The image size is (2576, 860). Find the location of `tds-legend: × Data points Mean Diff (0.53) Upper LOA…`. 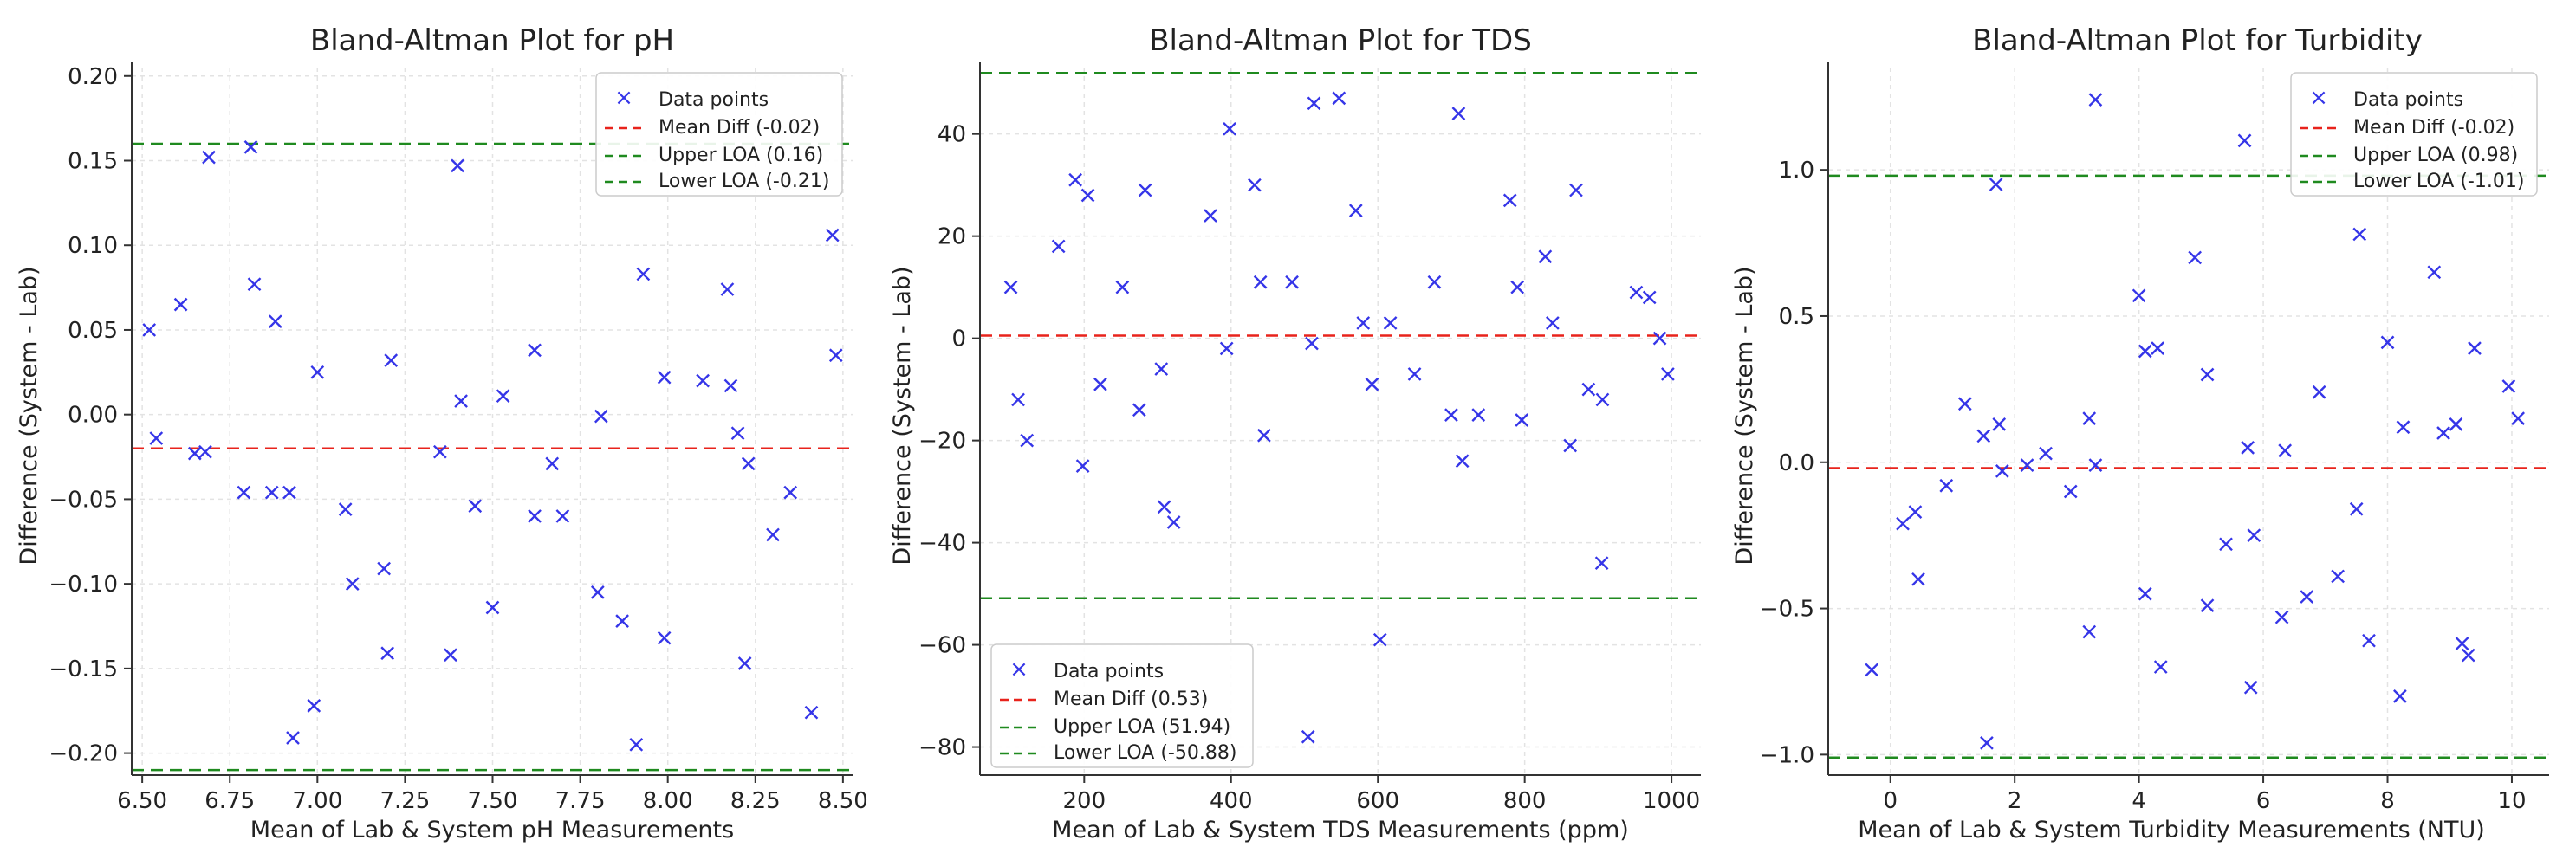

tds-legend: × Data points Mean Diff (0.53) Upper LOA… is located at coordinates (1122, 705).